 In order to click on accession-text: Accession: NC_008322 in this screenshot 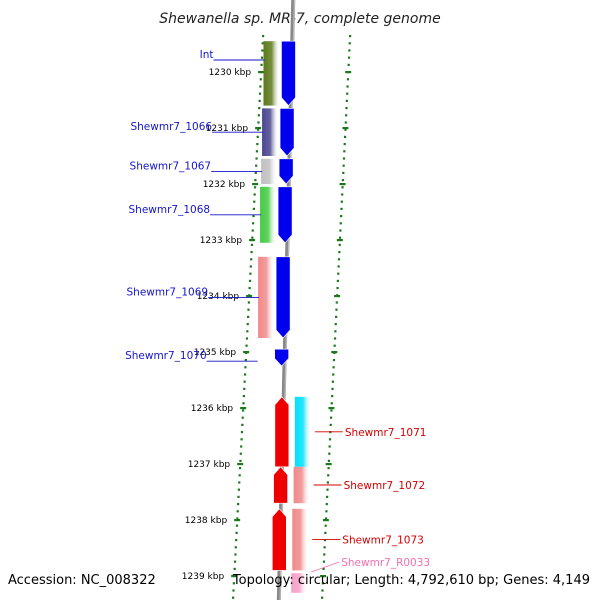, I will do `click(82, 580)`.